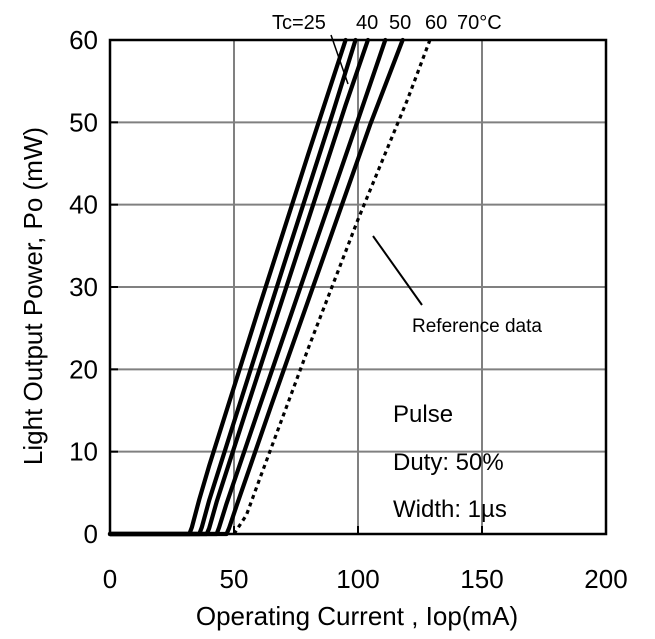 Image resolution: width=655 pixels, height=639 pixels. I want to click on temperature-label-40: 40, so click(367, 23).